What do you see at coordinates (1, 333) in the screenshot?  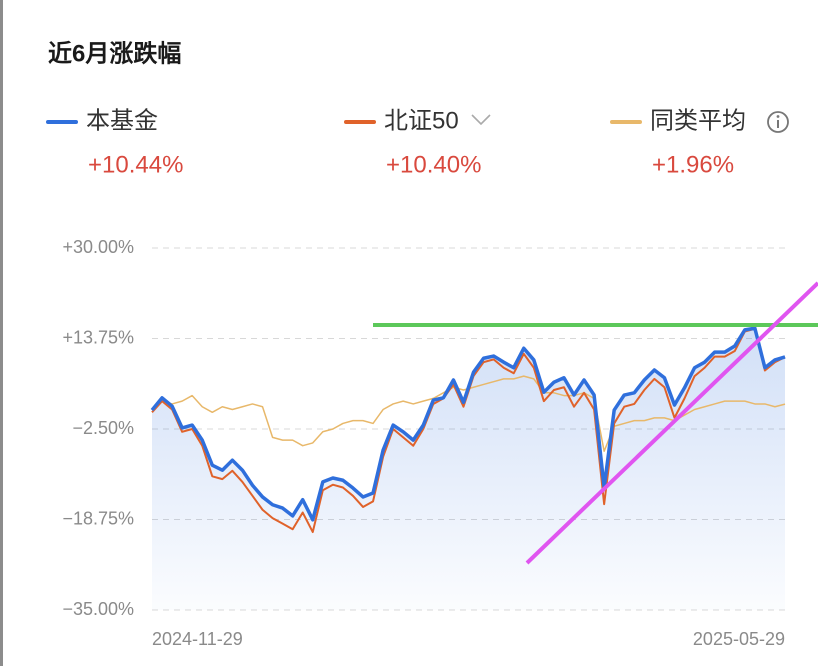 I see `left-border` at bounding box center [1, 333].